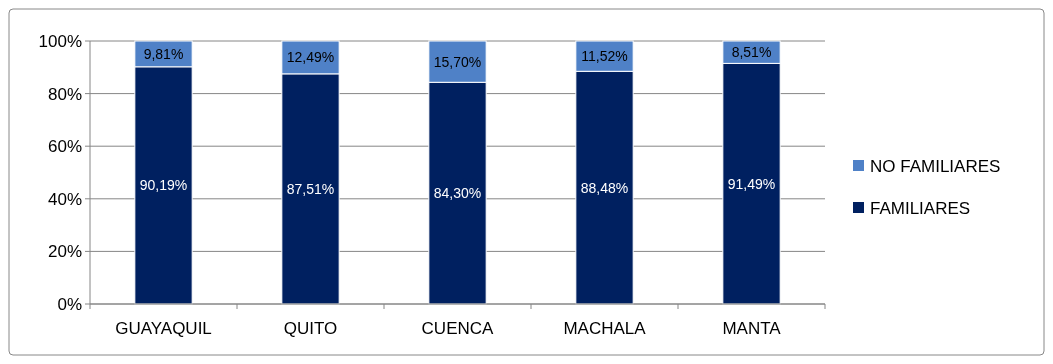 This screenshot has width=1053, height=364. Describe the element at coordinates (64, 94) in the screenshot. I see `y-tick-label: 80%` at that location.